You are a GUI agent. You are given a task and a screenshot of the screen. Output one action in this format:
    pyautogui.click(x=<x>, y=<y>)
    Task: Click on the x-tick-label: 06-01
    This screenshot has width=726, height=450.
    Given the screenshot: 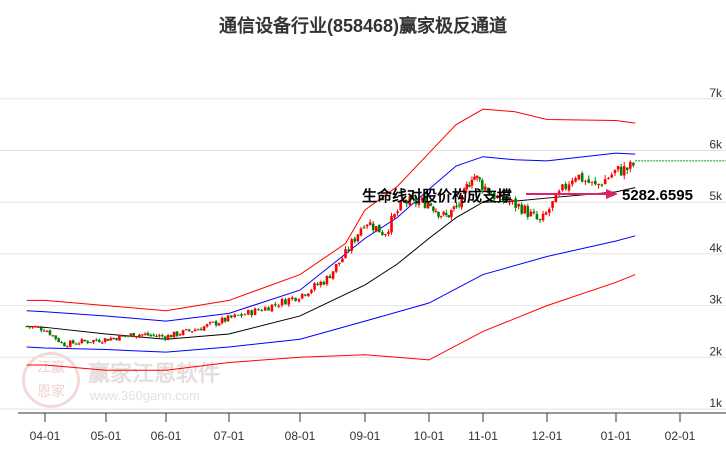 What is the action you would take?
    pyautogui.click(x=166, y=436)
    